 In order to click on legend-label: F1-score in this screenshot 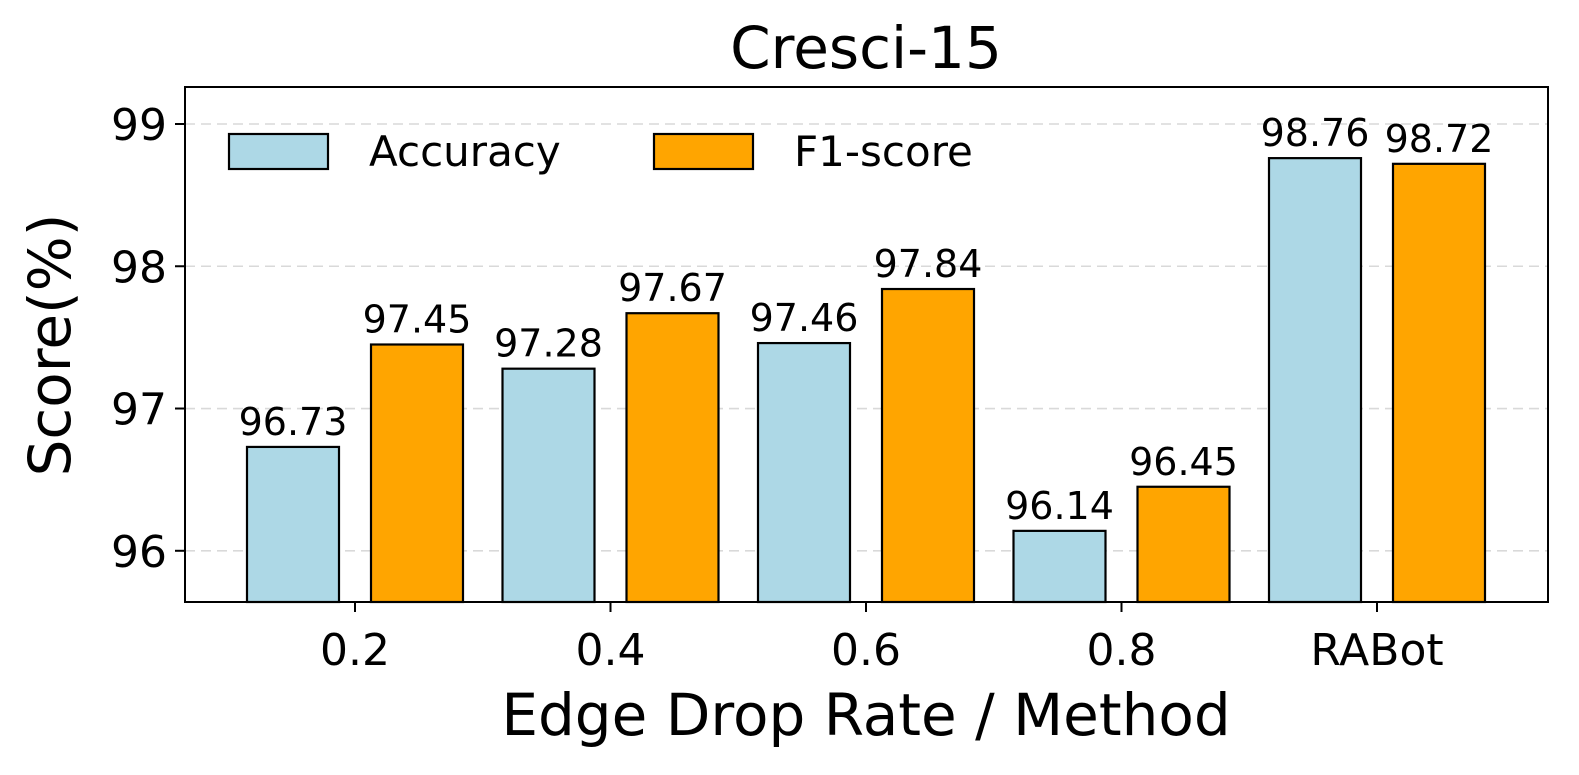, I will do `click(883, 151)`.